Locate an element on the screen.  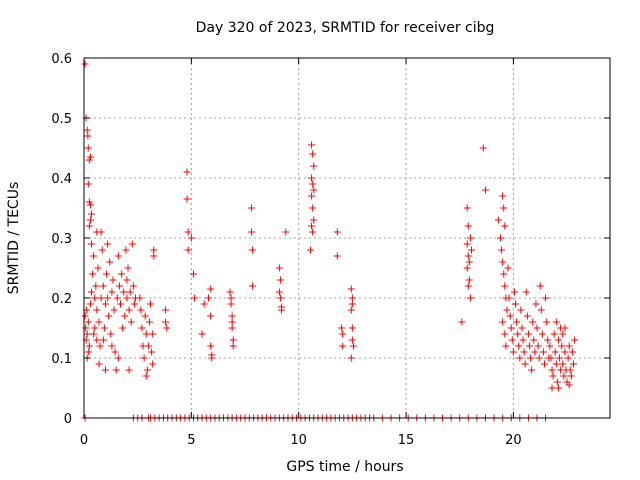
y-tick-label: 0.3 is located at coordinates (61, 239).